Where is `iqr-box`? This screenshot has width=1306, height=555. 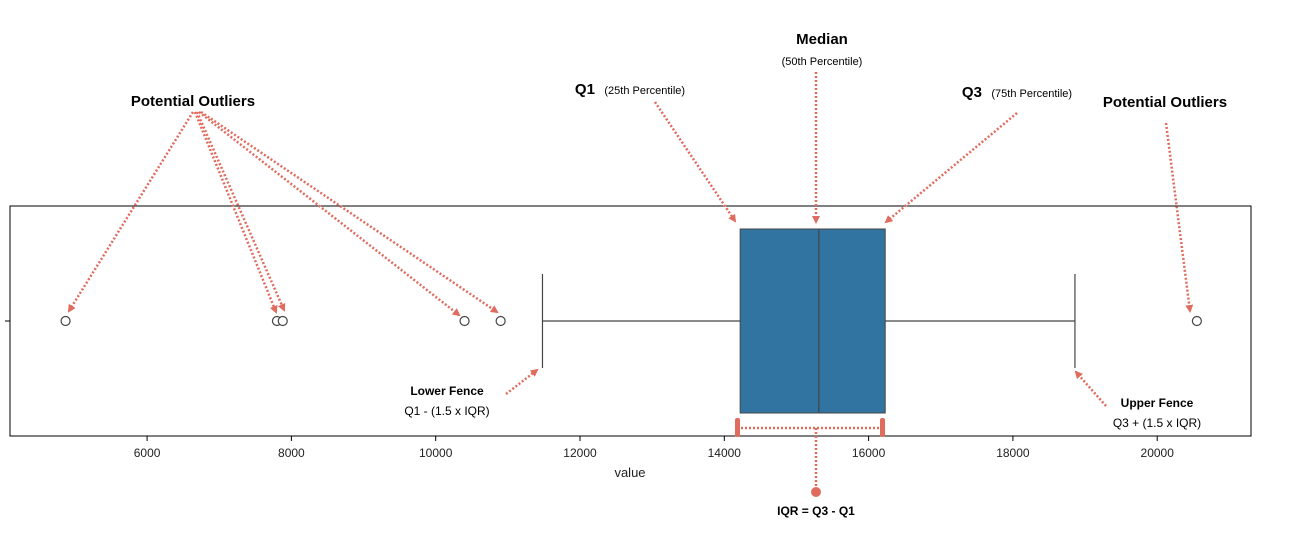
iqr-box is located at coordinates (812, 321).